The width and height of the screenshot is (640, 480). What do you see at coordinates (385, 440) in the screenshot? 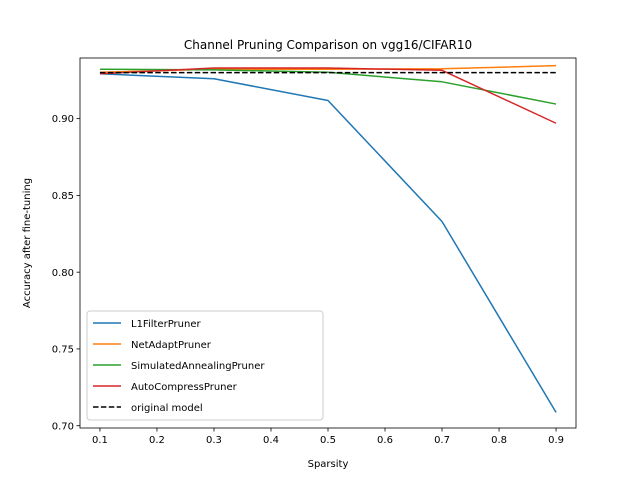
I see `x-tick-label: 0.6` at bounding box center [385, 440].